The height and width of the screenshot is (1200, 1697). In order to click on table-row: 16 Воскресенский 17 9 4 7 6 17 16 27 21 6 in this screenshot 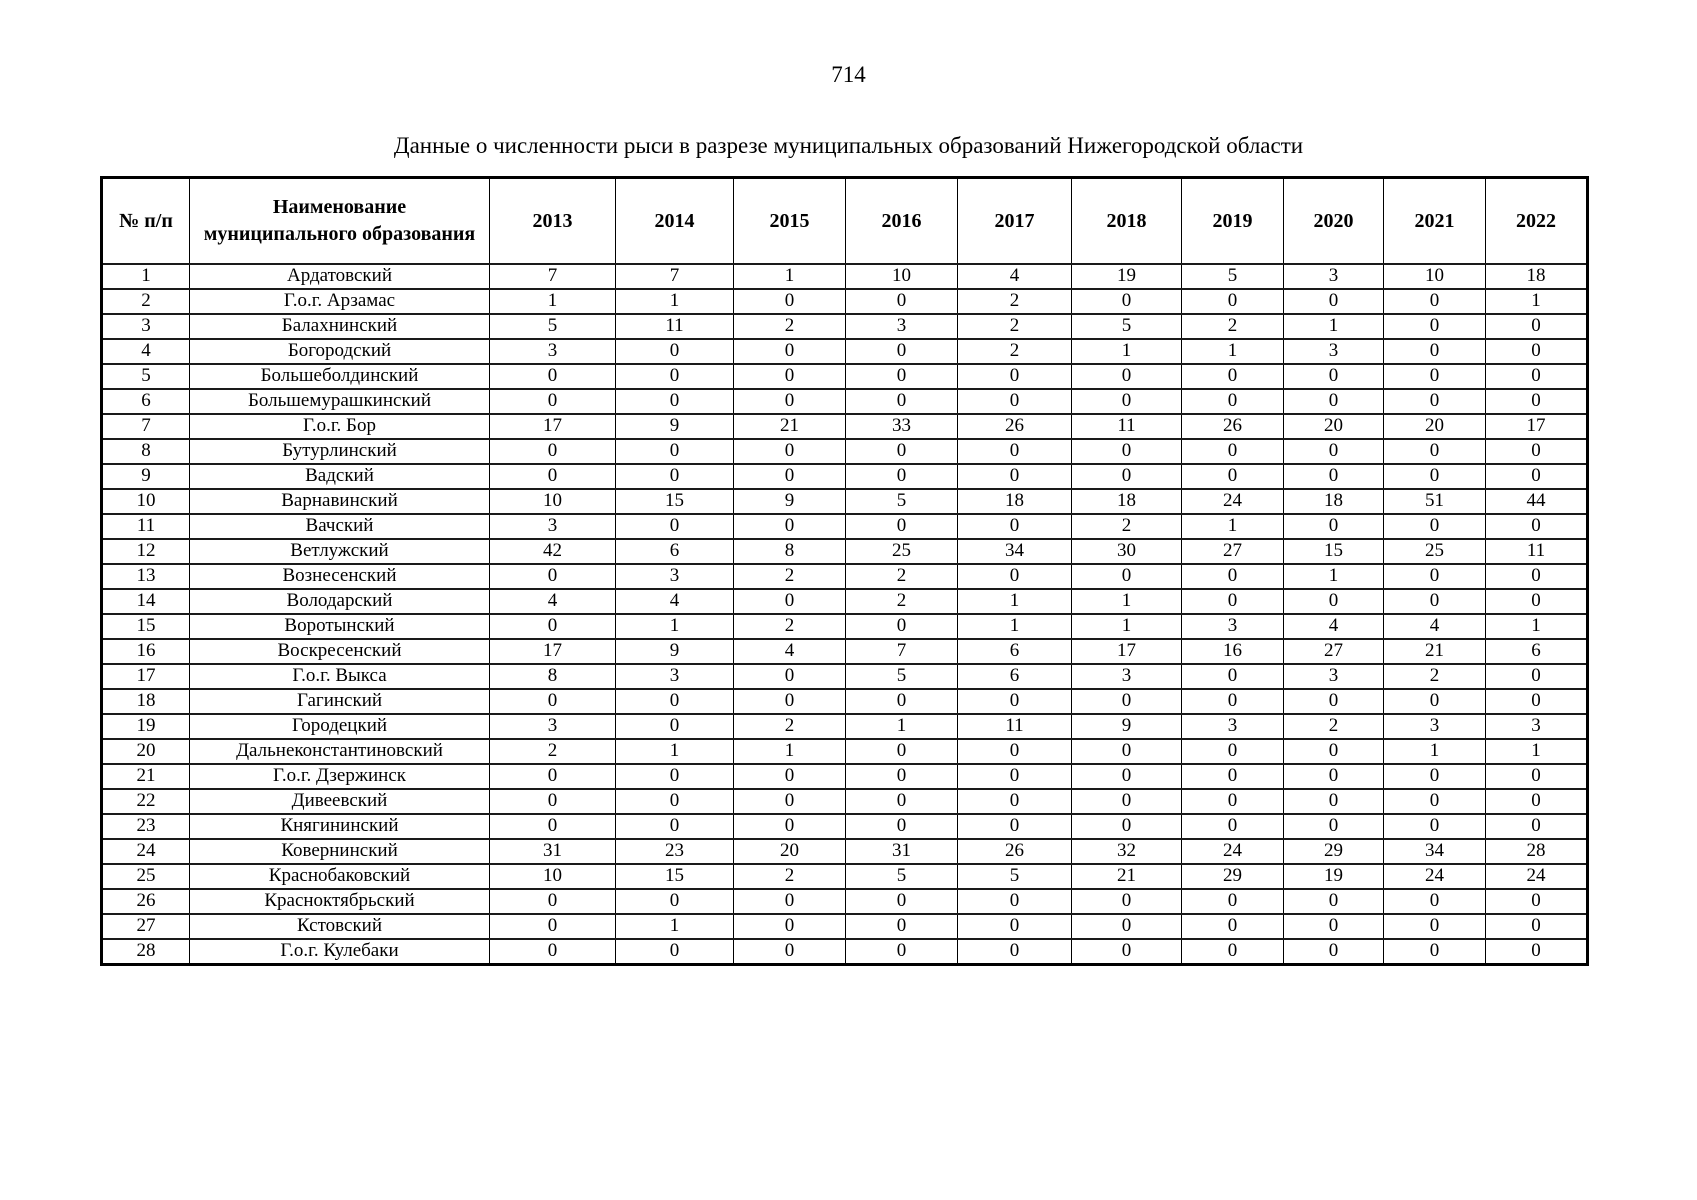, I will do `click(844, 651)`.